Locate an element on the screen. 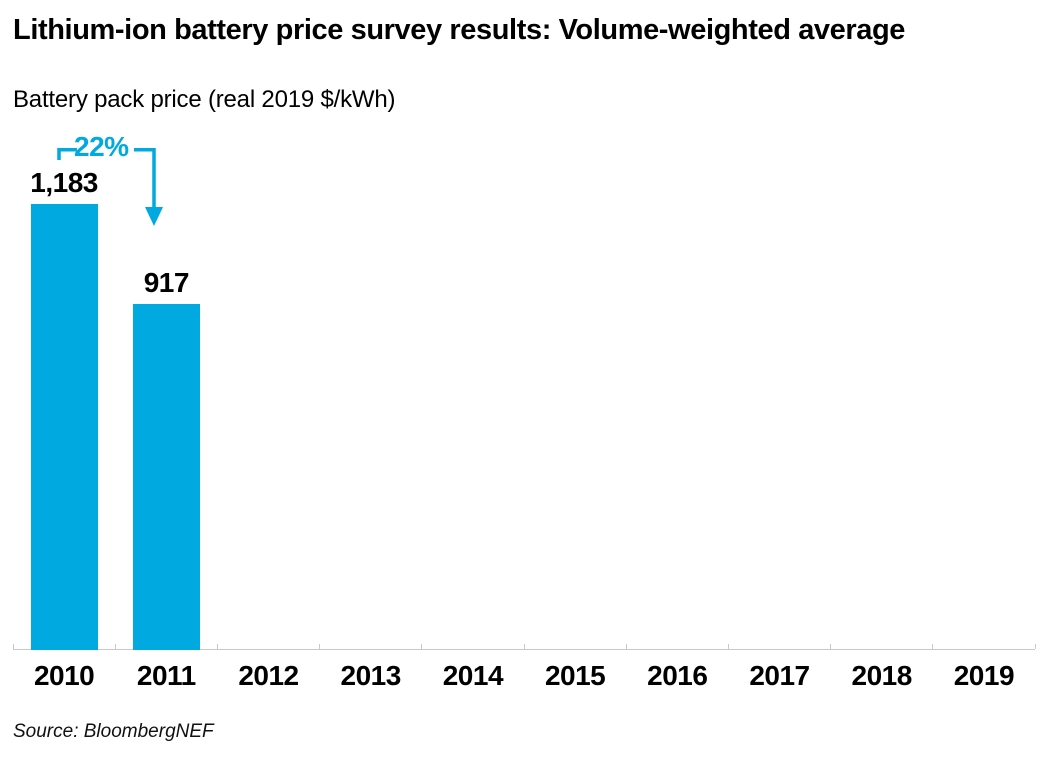 This screenshot has height=759, width=1042. chart-subtitle: Battery pack price (real 2019 $/kWh) is located at coordinates (204, 99).